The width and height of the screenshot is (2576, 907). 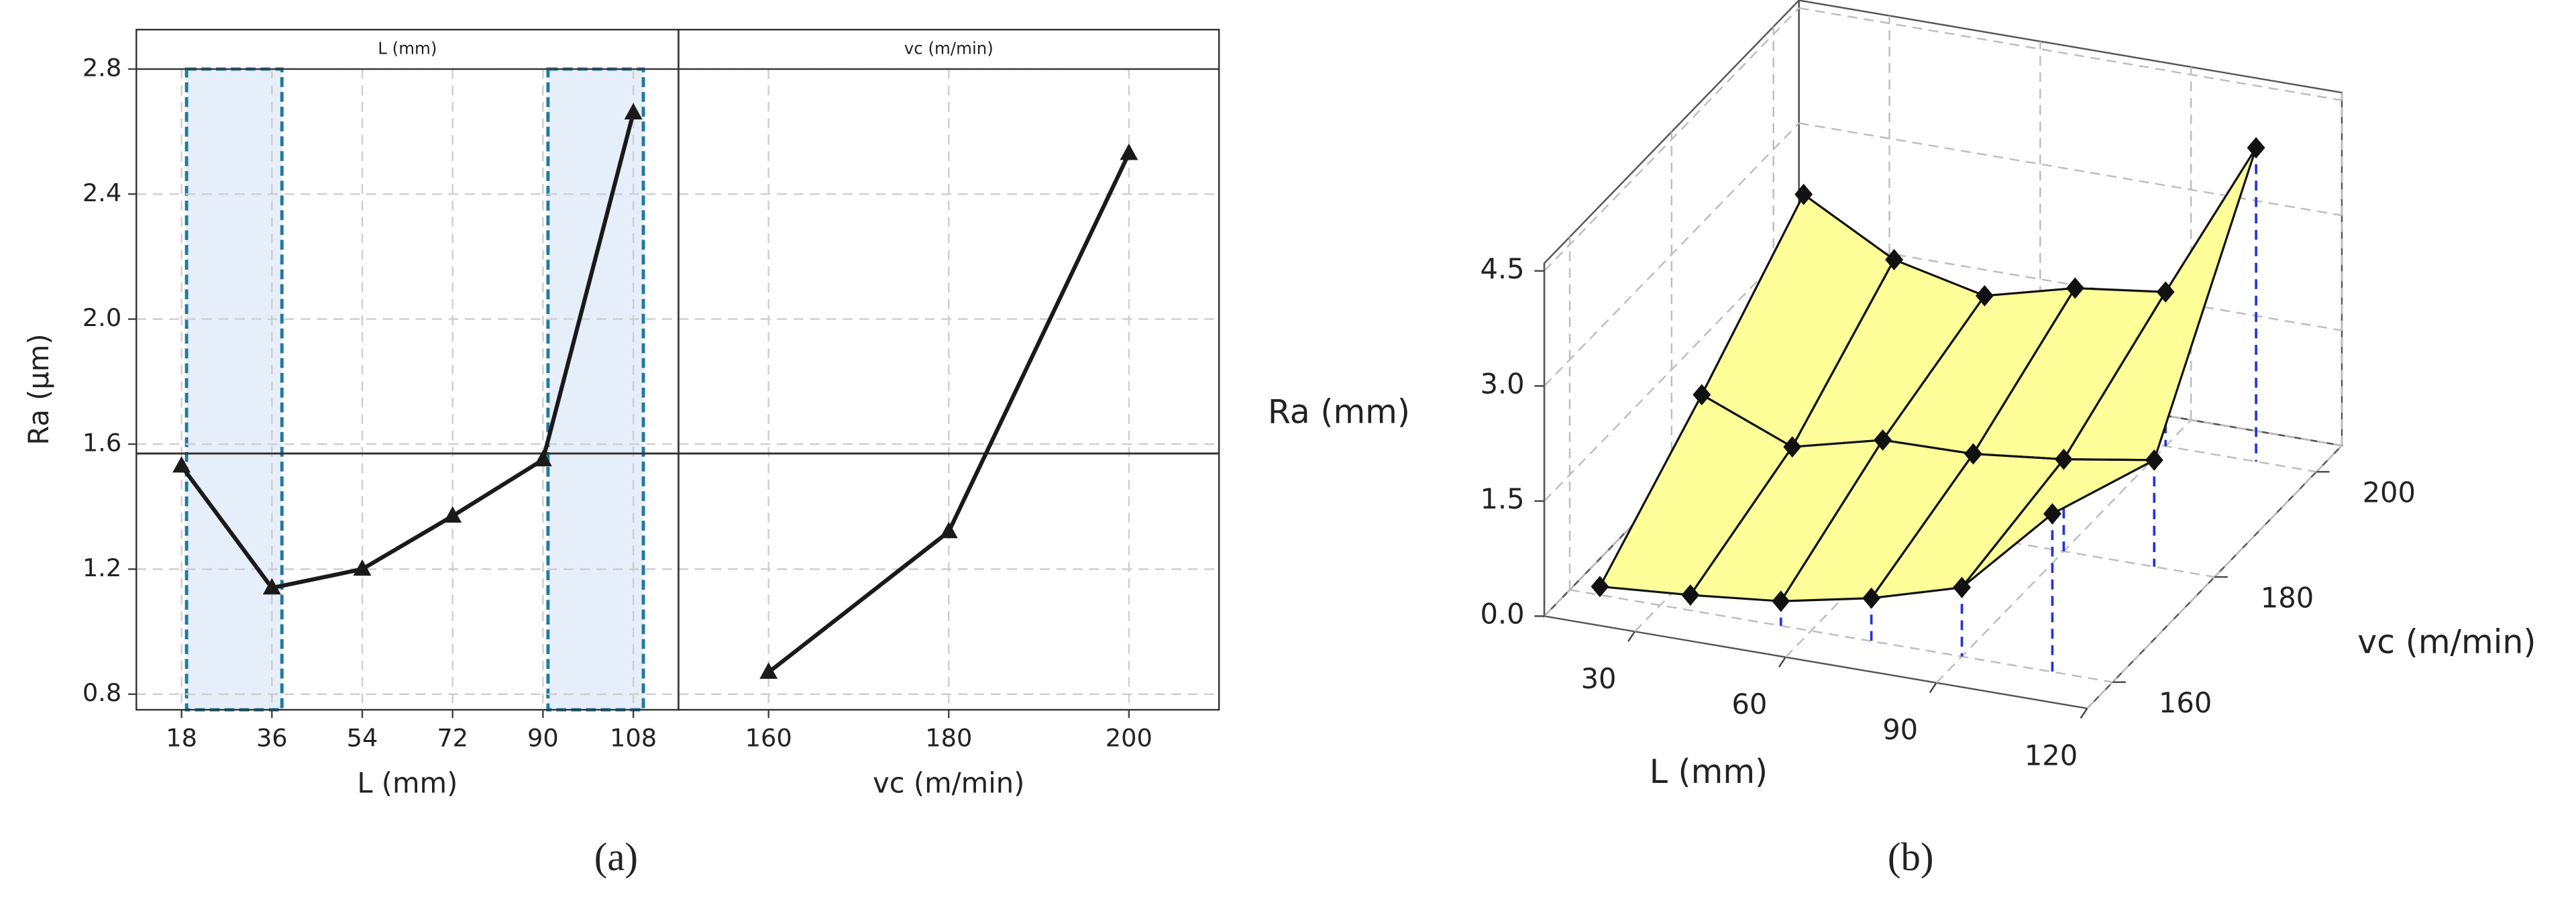 I want to click on x-tick-label: 200, so click(x=1129, y=738).